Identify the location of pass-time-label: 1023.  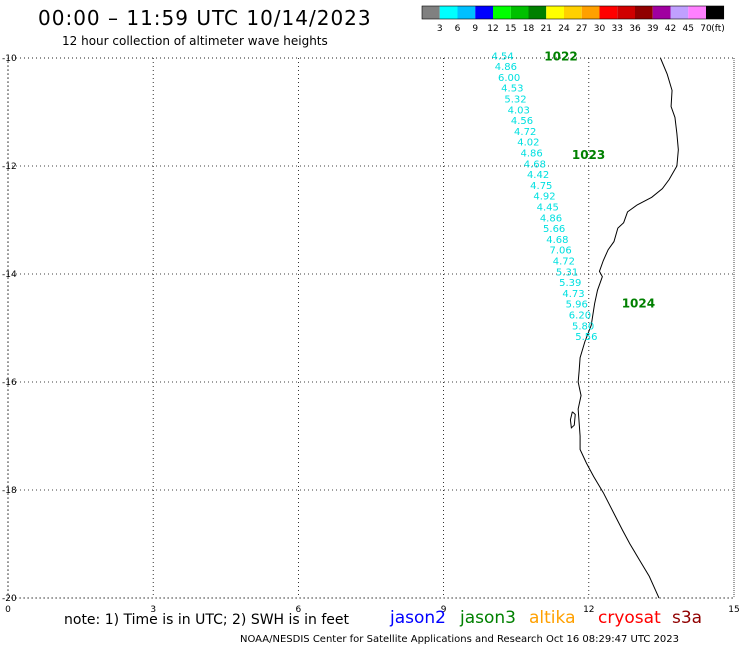
(588, 155).